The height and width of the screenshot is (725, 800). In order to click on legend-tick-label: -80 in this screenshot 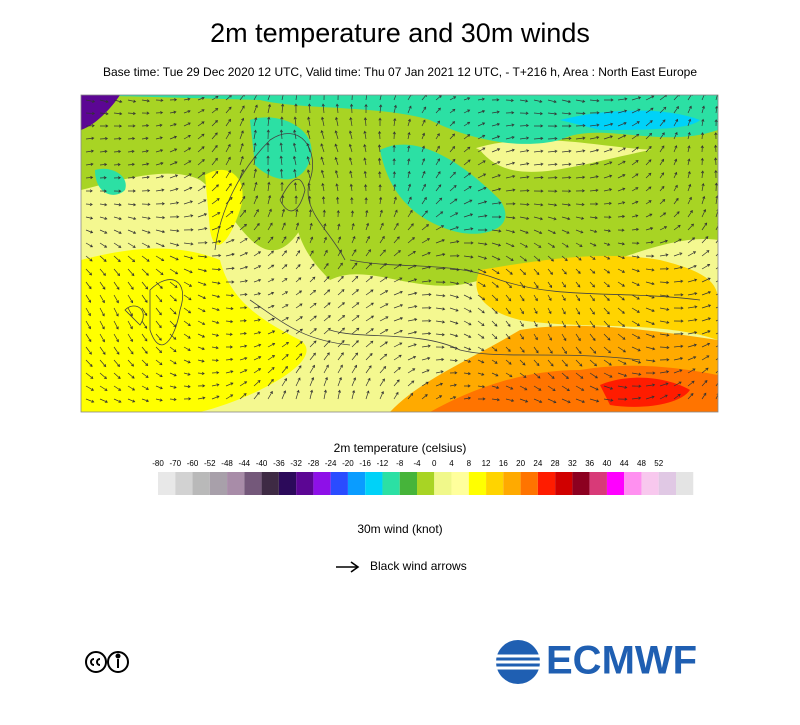, I will do `click(158, 463)`.